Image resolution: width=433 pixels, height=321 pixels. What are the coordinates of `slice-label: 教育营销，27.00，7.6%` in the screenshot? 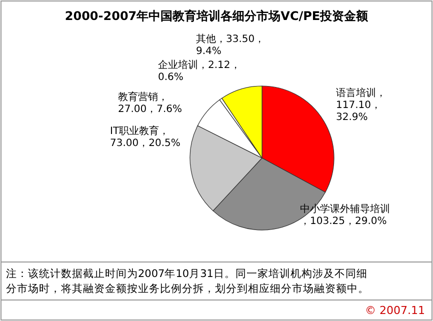 It's located at (150, 103).